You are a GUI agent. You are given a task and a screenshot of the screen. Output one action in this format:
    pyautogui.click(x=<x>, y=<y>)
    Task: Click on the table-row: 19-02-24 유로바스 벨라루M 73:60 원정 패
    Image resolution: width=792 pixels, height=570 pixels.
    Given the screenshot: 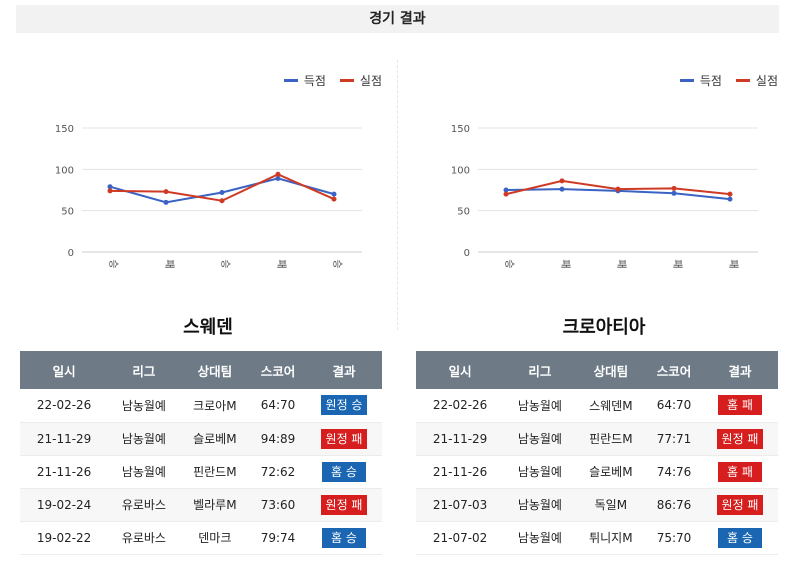 What is the action you would take?
    pyautogui.click(x=201, y=505)
    